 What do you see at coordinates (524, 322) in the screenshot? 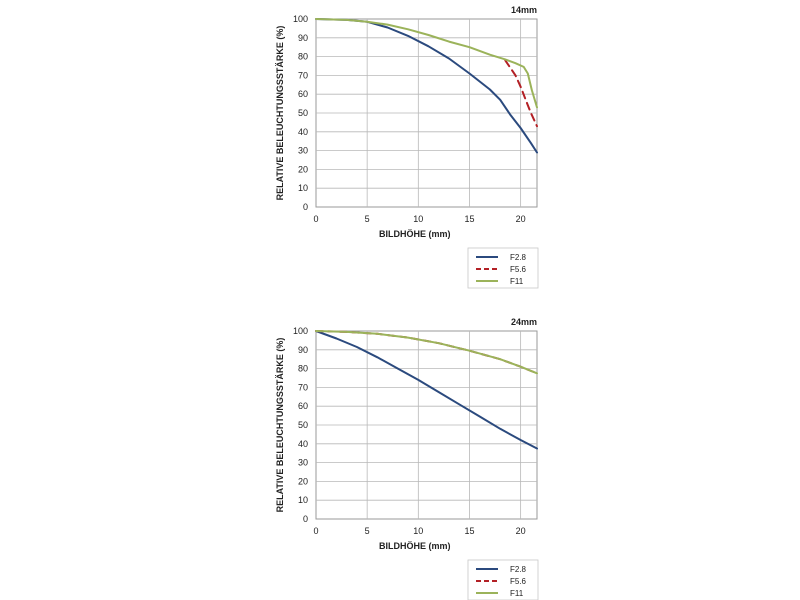
I see `focal-length-label: 24mm` at bounding box center [524, 322].